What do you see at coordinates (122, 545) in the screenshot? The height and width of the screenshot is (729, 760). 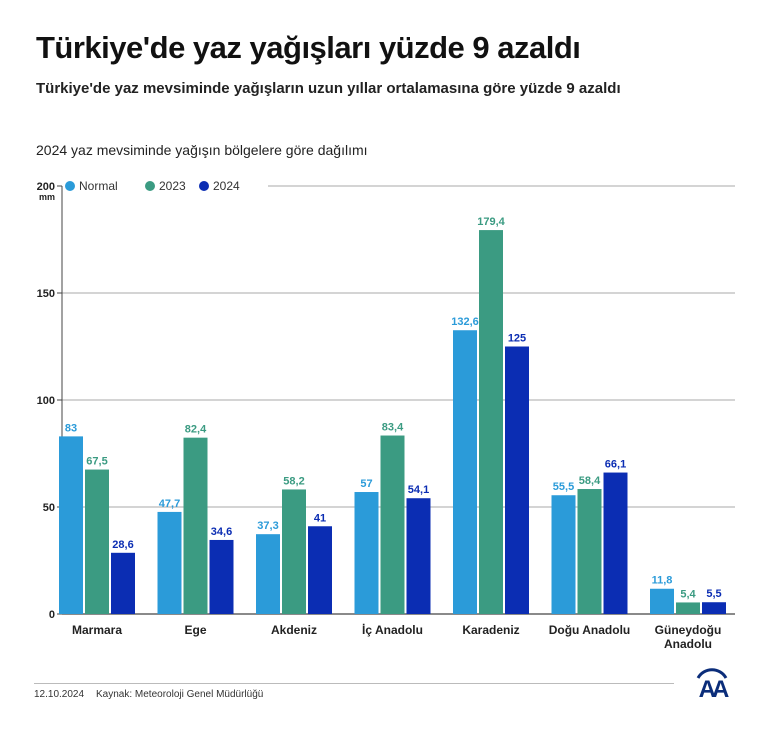 I see `data-label: 28,6` at bounding box center [122, 545].